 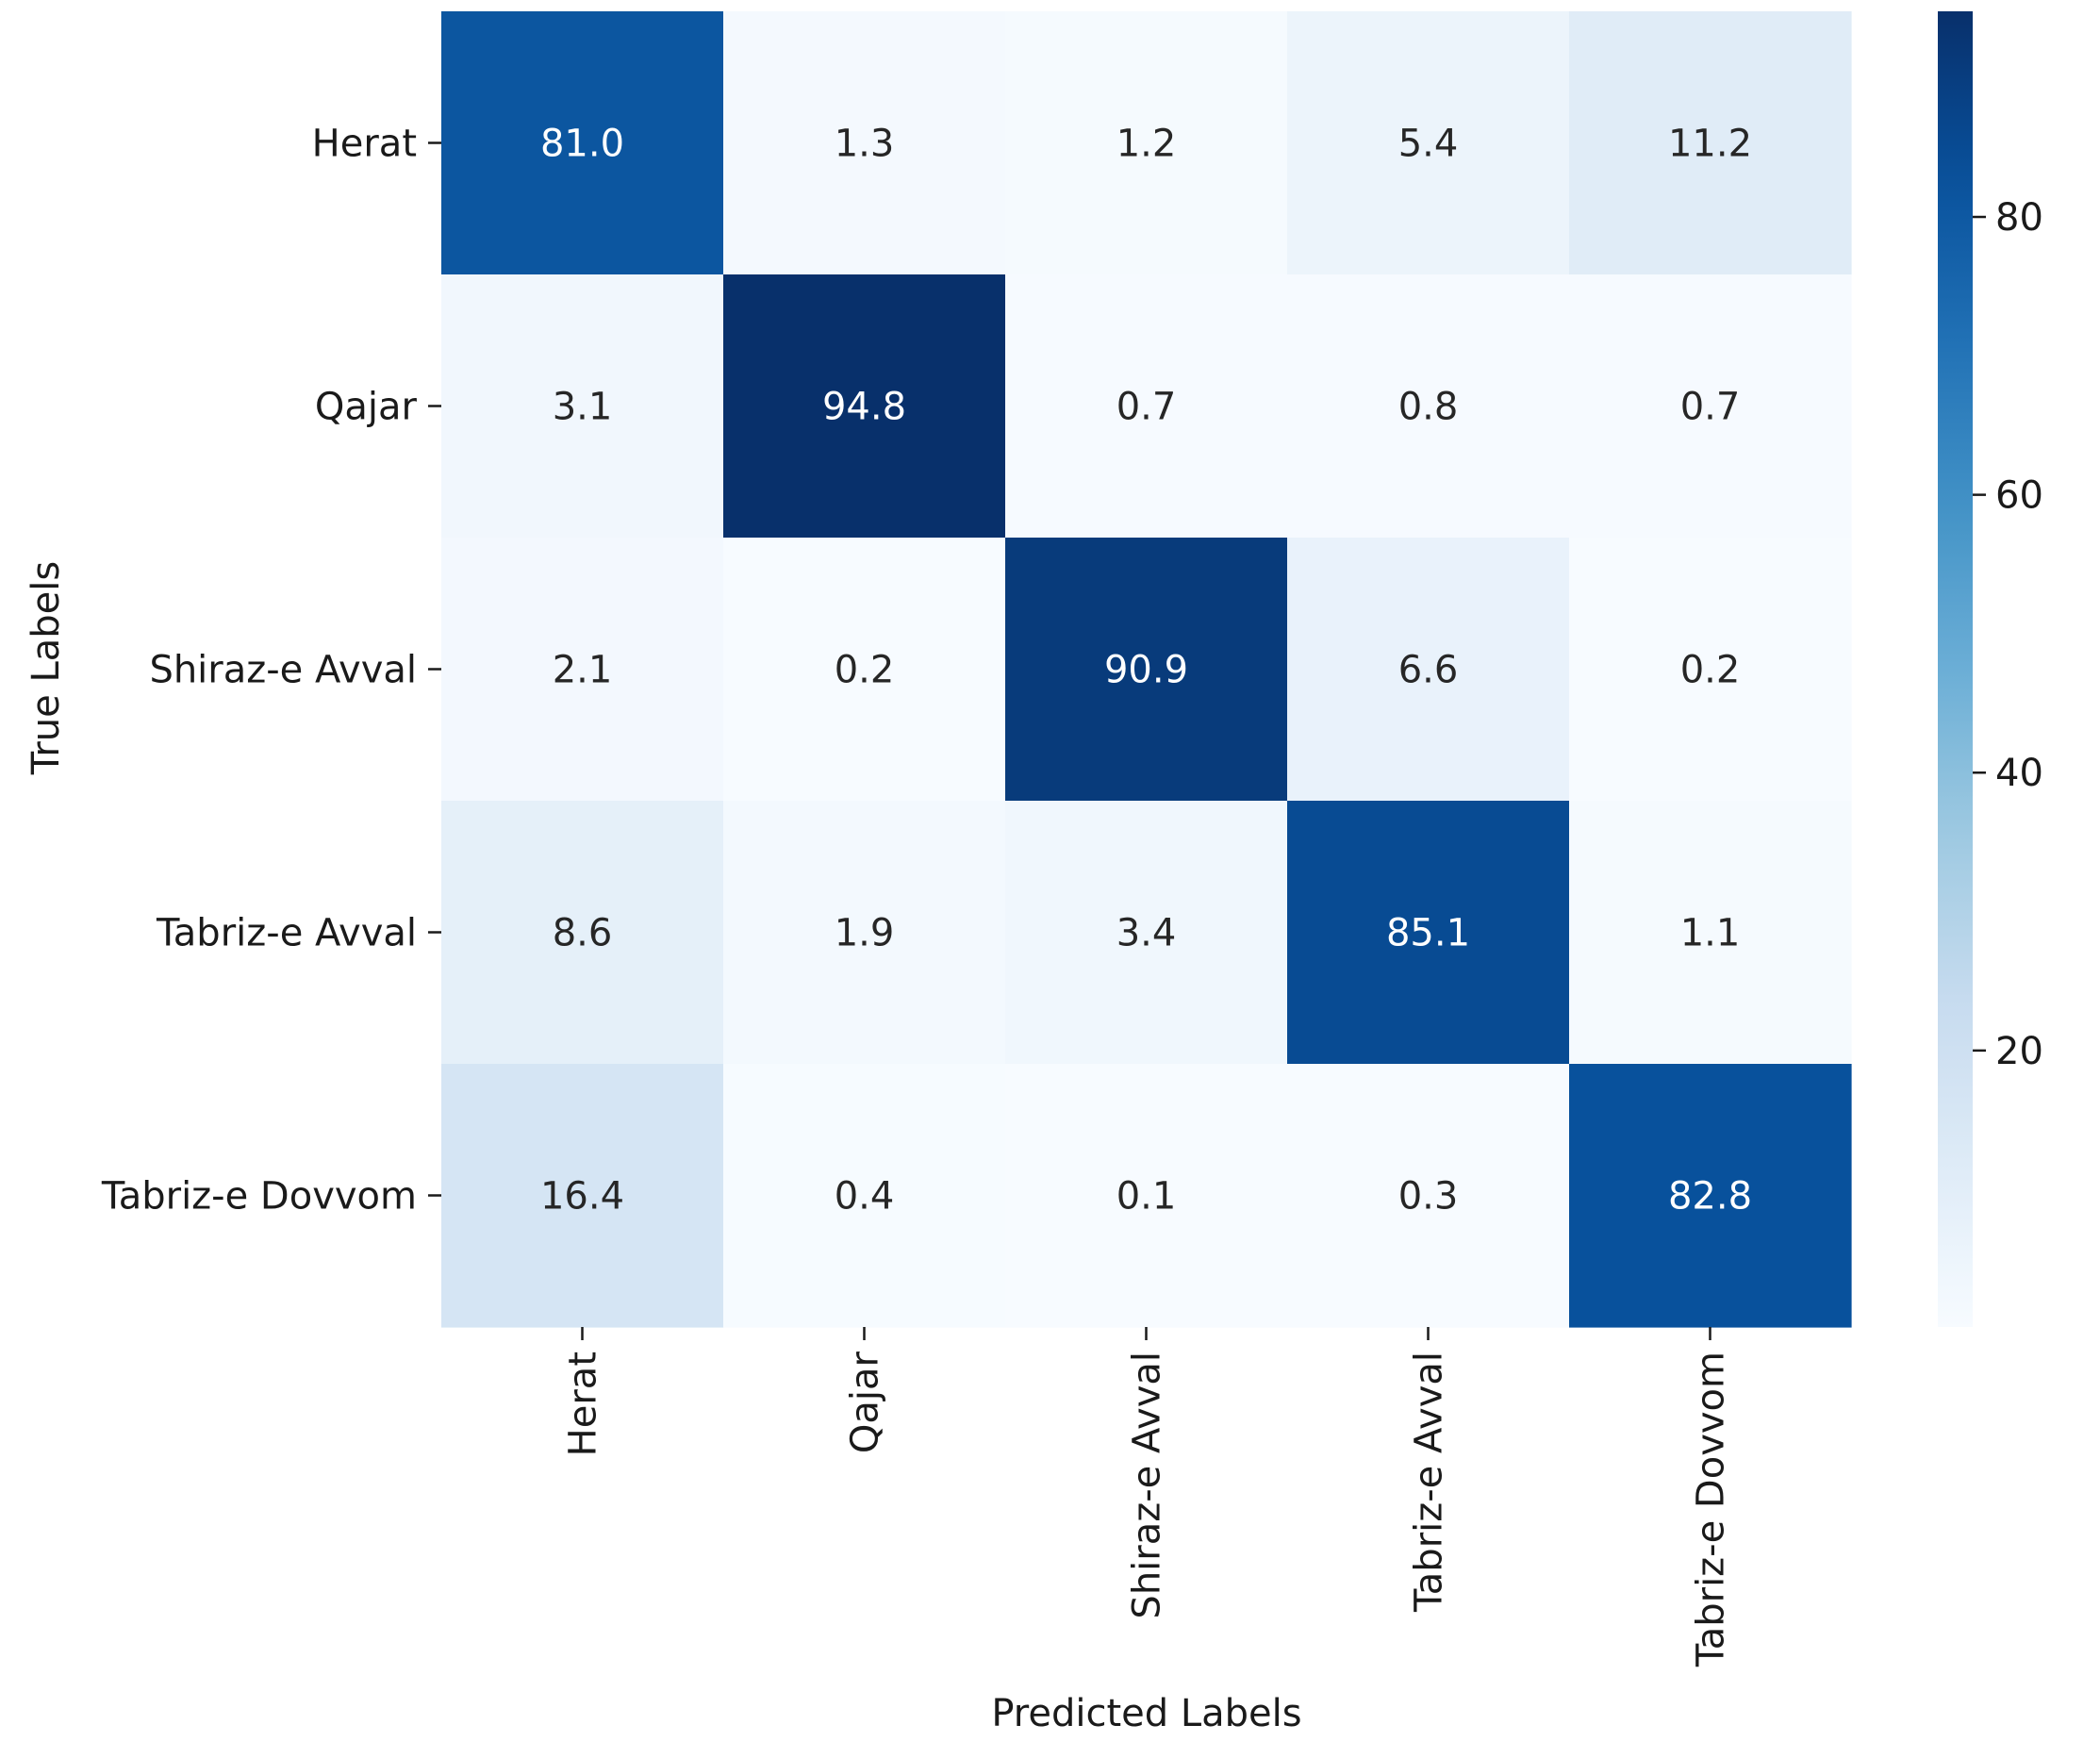 What do you see at coordinates (47, 668) in the screenshot?
I see `y-axis-title: True Labels` at bounding box center [47, 668].